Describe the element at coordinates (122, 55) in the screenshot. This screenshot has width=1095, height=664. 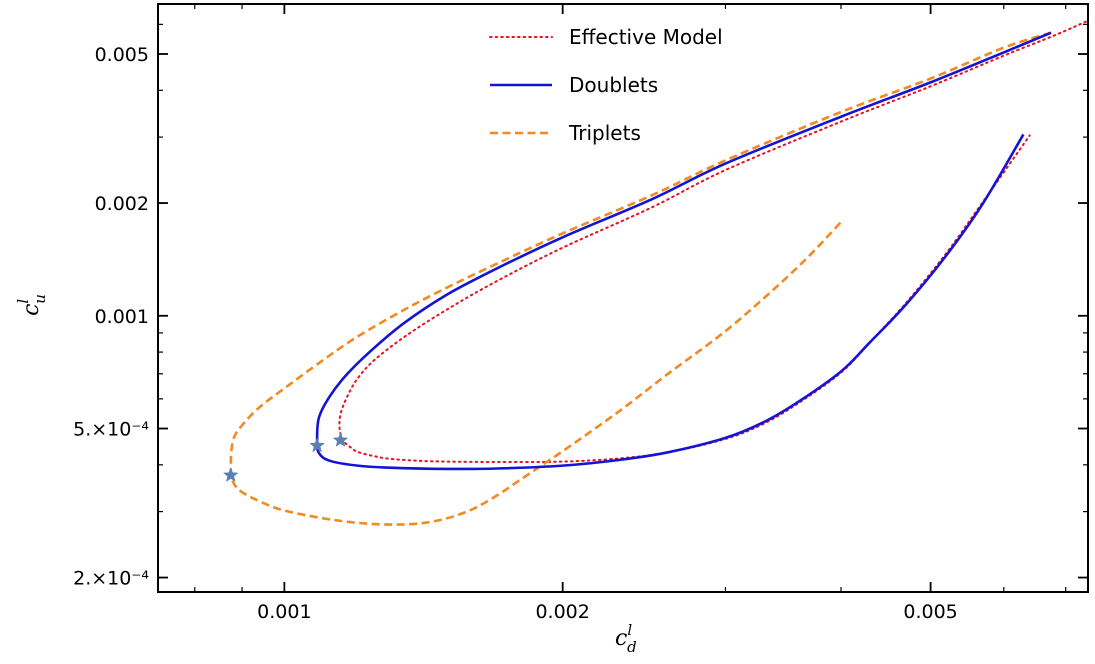
I see `y-tick-label: 0.005` at that location.